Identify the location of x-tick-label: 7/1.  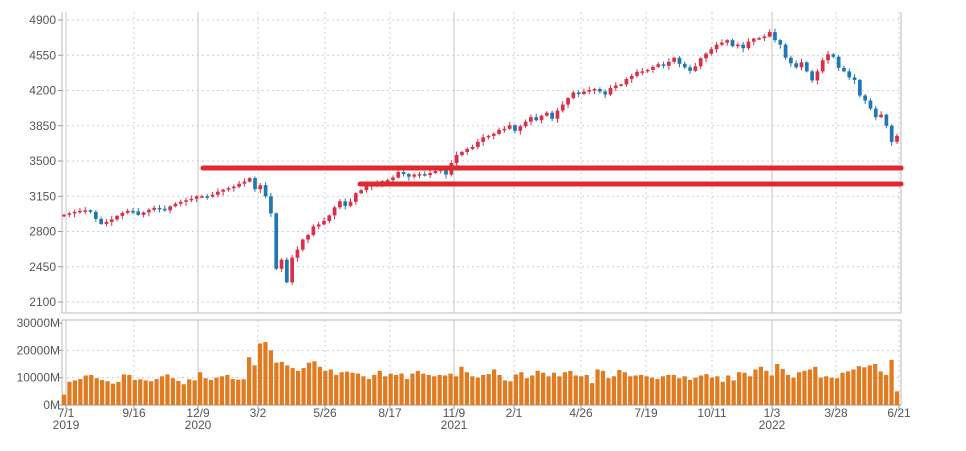
(66, 413).